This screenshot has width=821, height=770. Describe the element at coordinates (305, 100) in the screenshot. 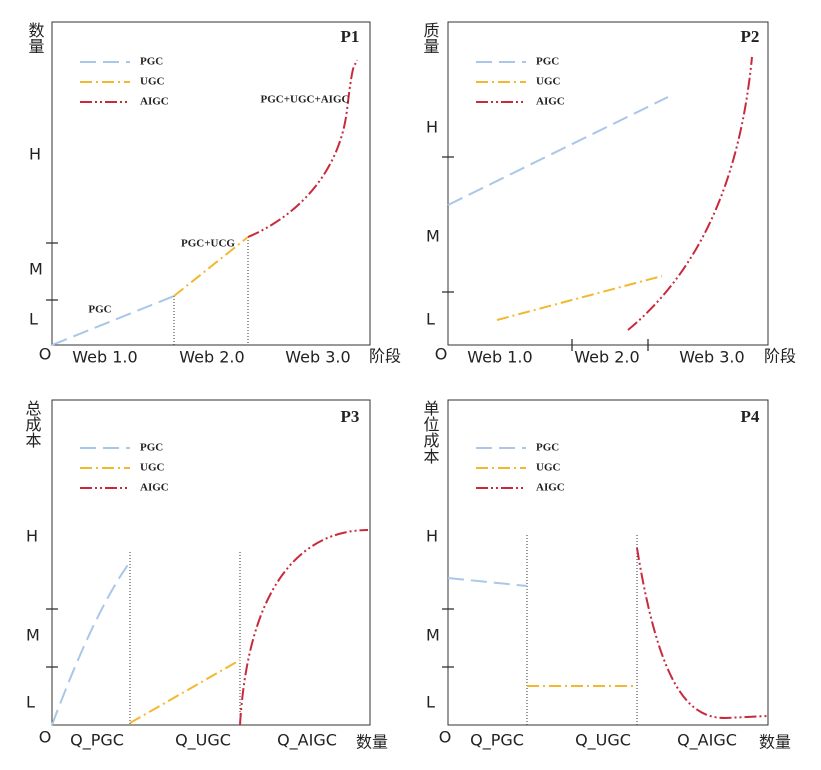

I see `annotation: PGC+UGC+AIGC` at that location.